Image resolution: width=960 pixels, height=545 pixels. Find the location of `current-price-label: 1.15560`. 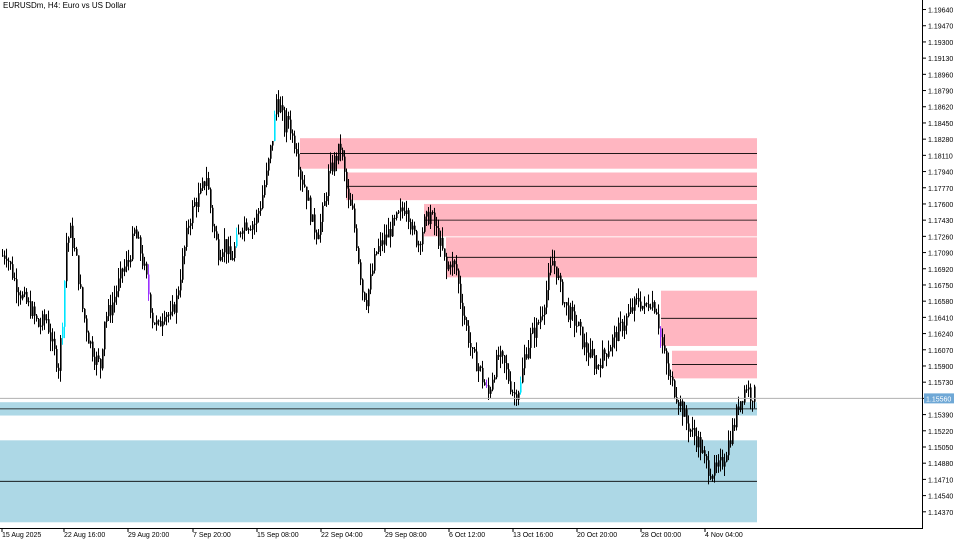

current-price-label: 1.15560 is located at coordinates (938, 399).